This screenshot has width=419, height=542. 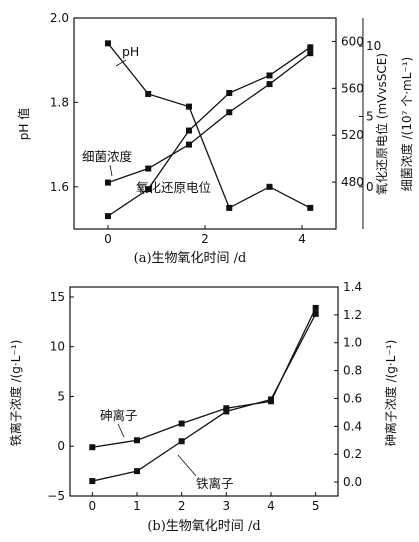 I want to click on leader-iron, so click(x=187, y=465).